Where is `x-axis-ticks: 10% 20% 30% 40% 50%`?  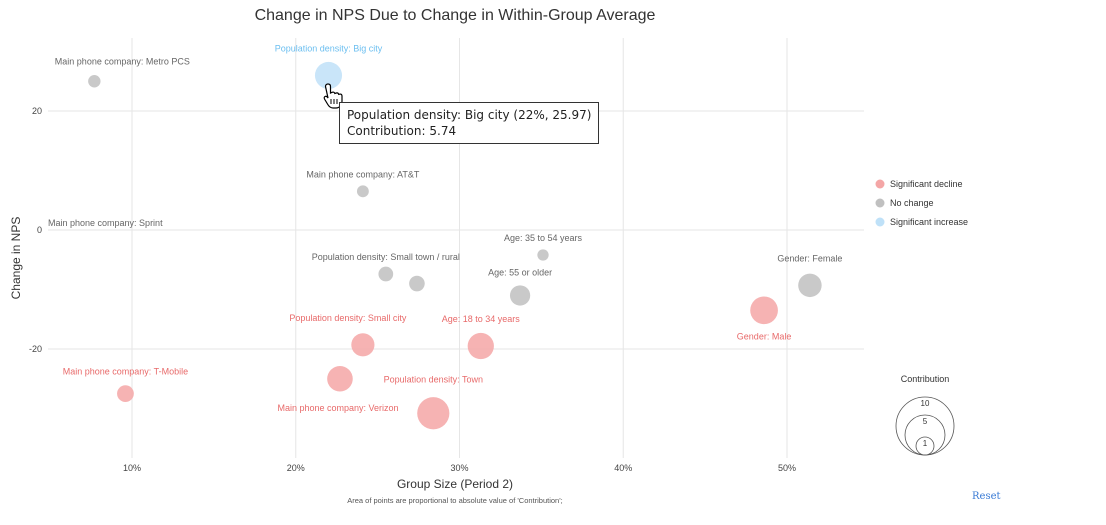
x-axis-ticks: 10% 20% 30% 40% 50% is located at coordinates (459, 468).